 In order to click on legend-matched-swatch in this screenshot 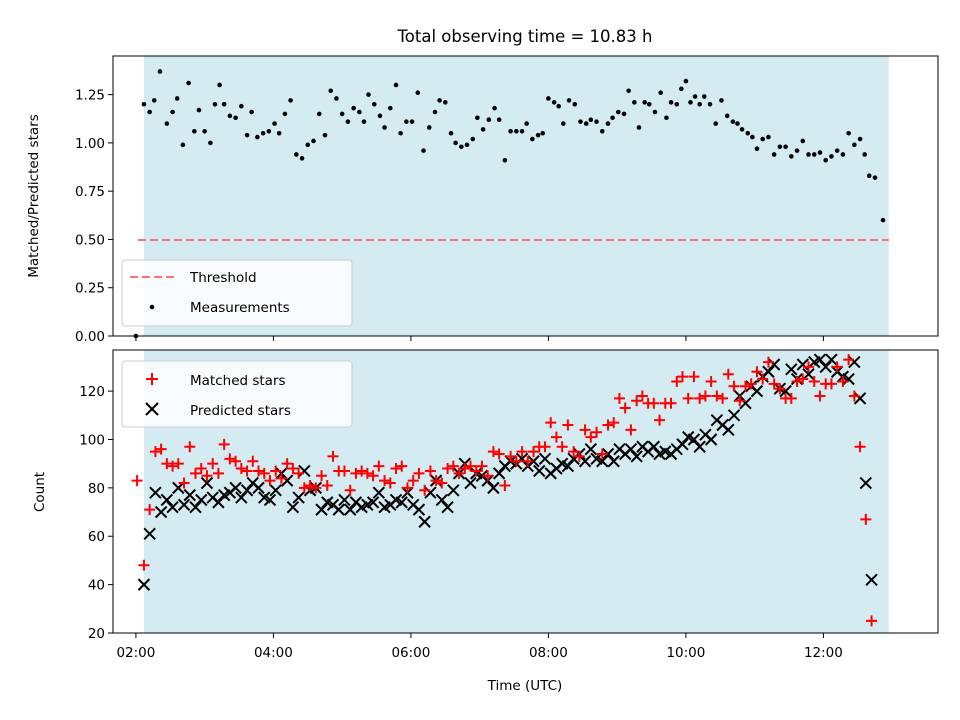, I will do `click(152, 379)`.